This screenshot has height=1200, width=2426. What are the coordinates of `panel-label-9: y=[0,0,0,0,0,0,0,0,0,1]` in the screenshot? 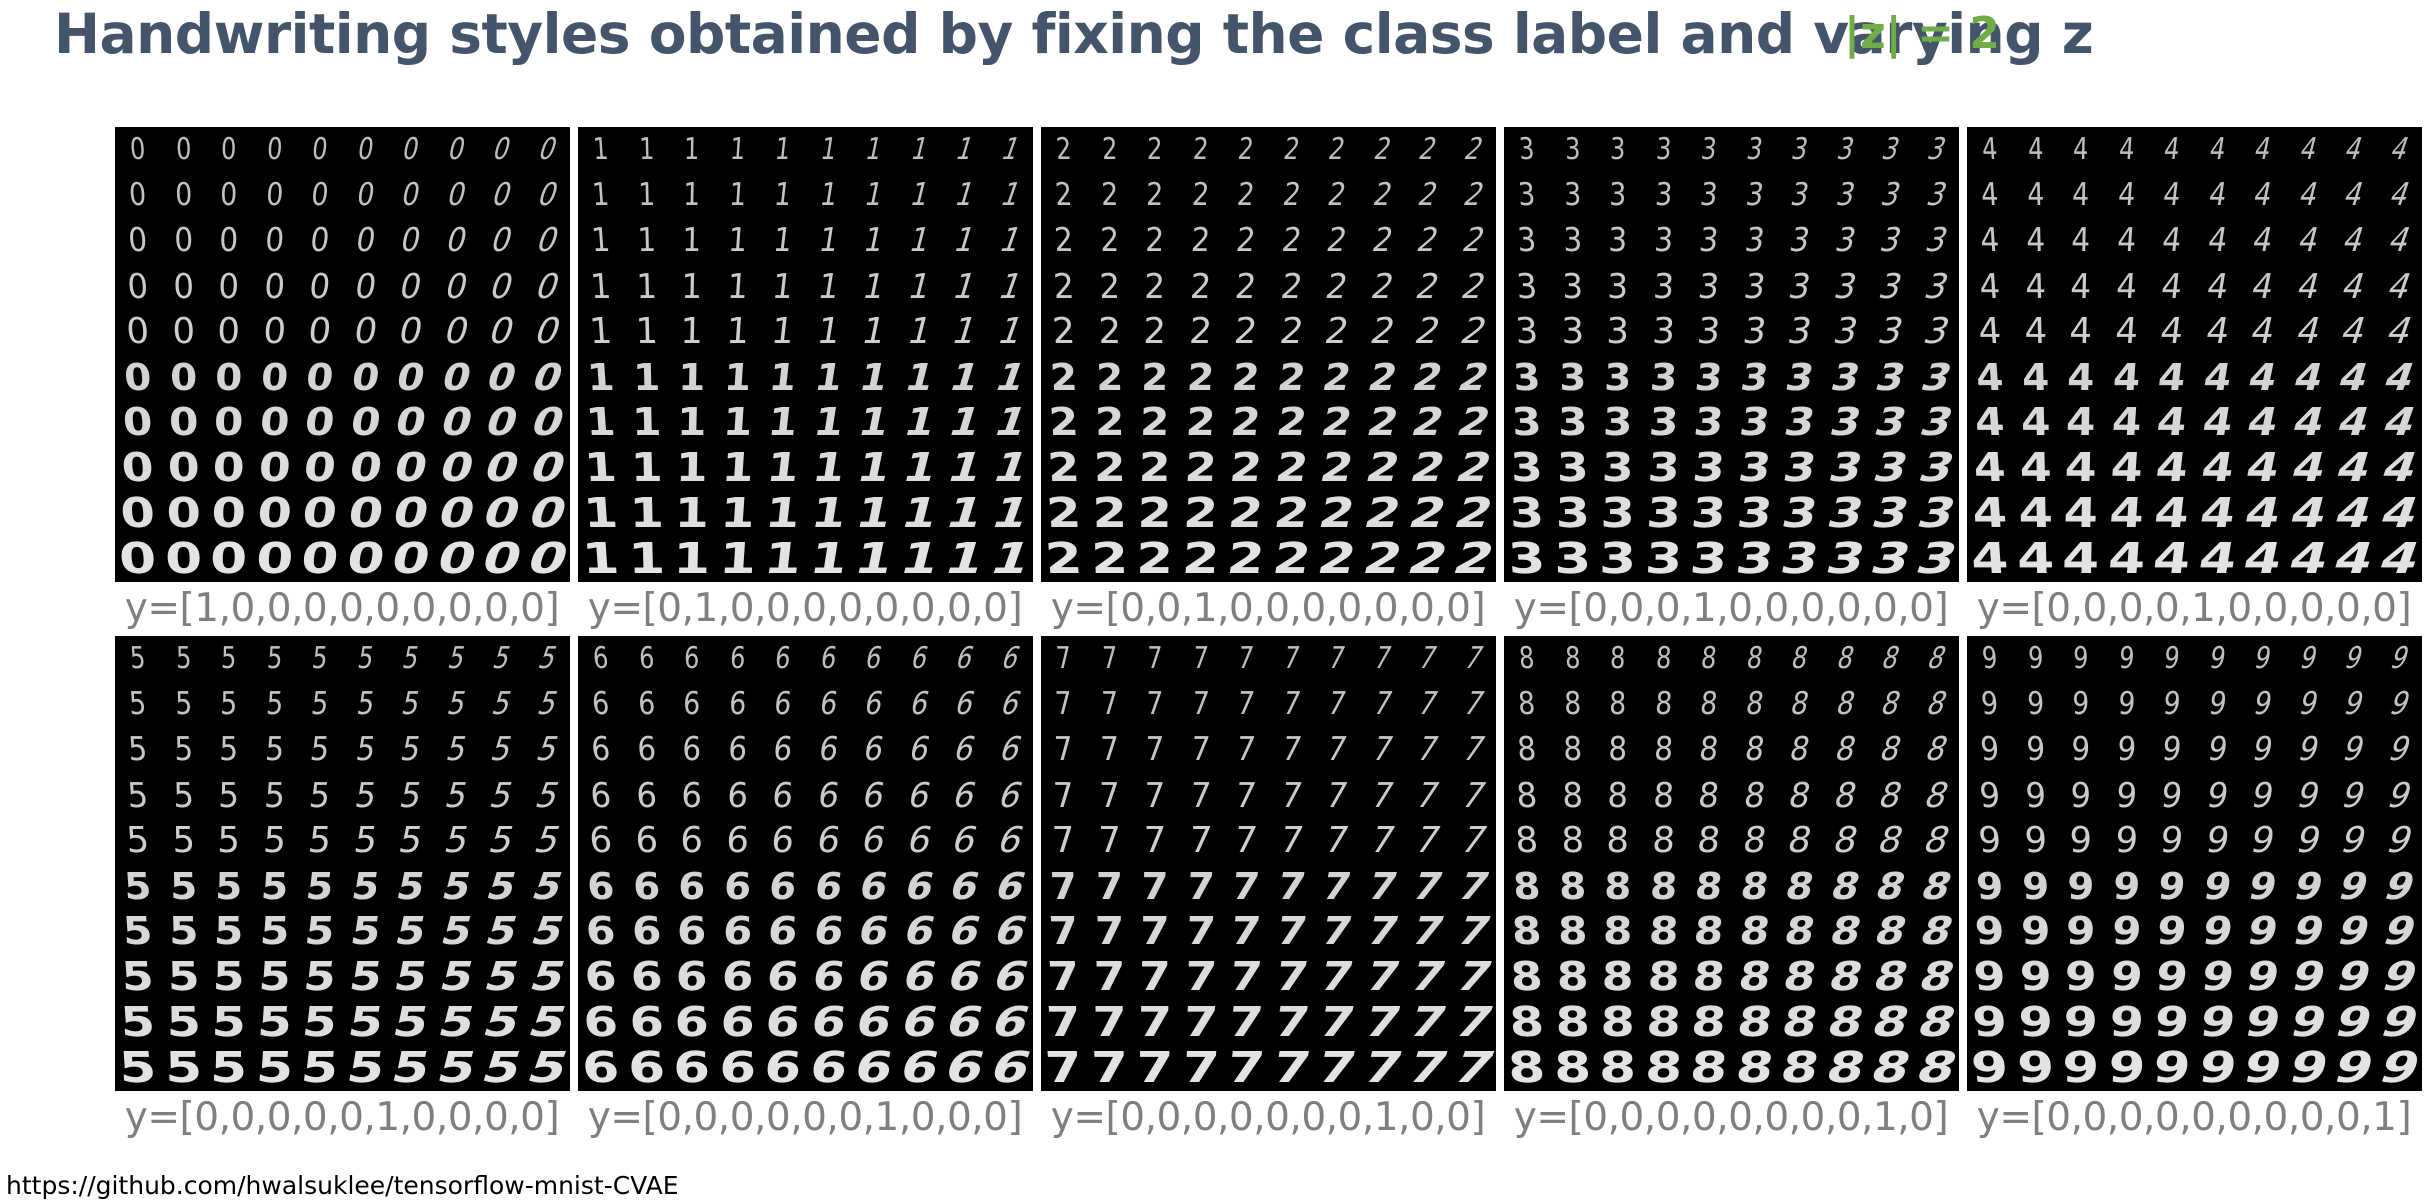 It's located at (2194, 1117).